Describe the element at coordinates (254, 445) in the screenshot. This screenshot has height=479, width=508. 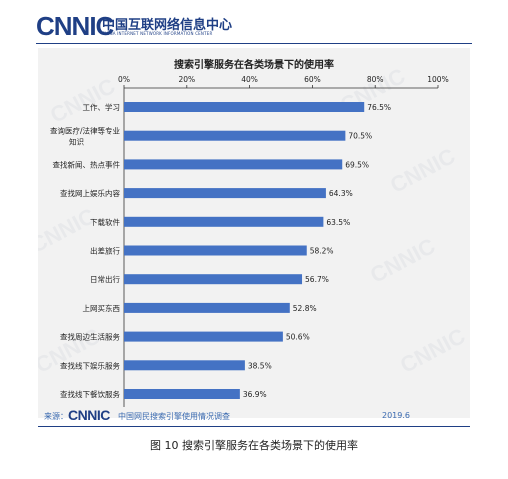
I see `figure-caption: 图 10 搜索引擎服务在各类场景下的使用率` at that location.